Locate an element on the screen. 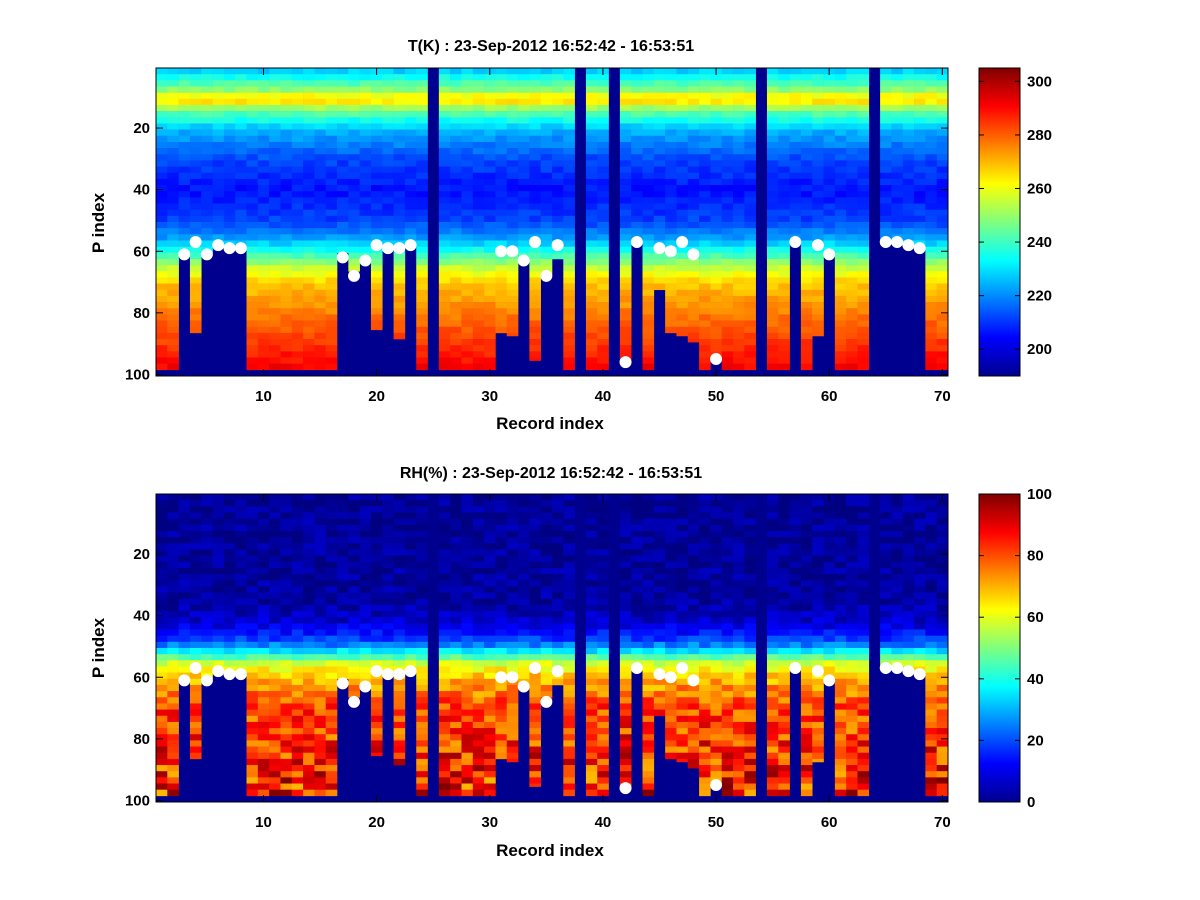 The width and height of the screenshot is (1200, 900). profile-marker is located at coordinates (795, 242).